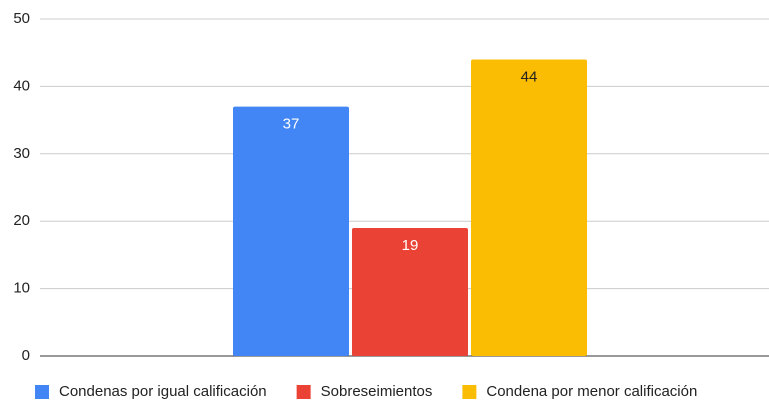 Image resolution: width=769 pixels, height=403 pixels. What do you see at coordinates (377, 391) in the screenshot?
I see `legend-label: Sobreseimientos` at bounding box center [377, 391].